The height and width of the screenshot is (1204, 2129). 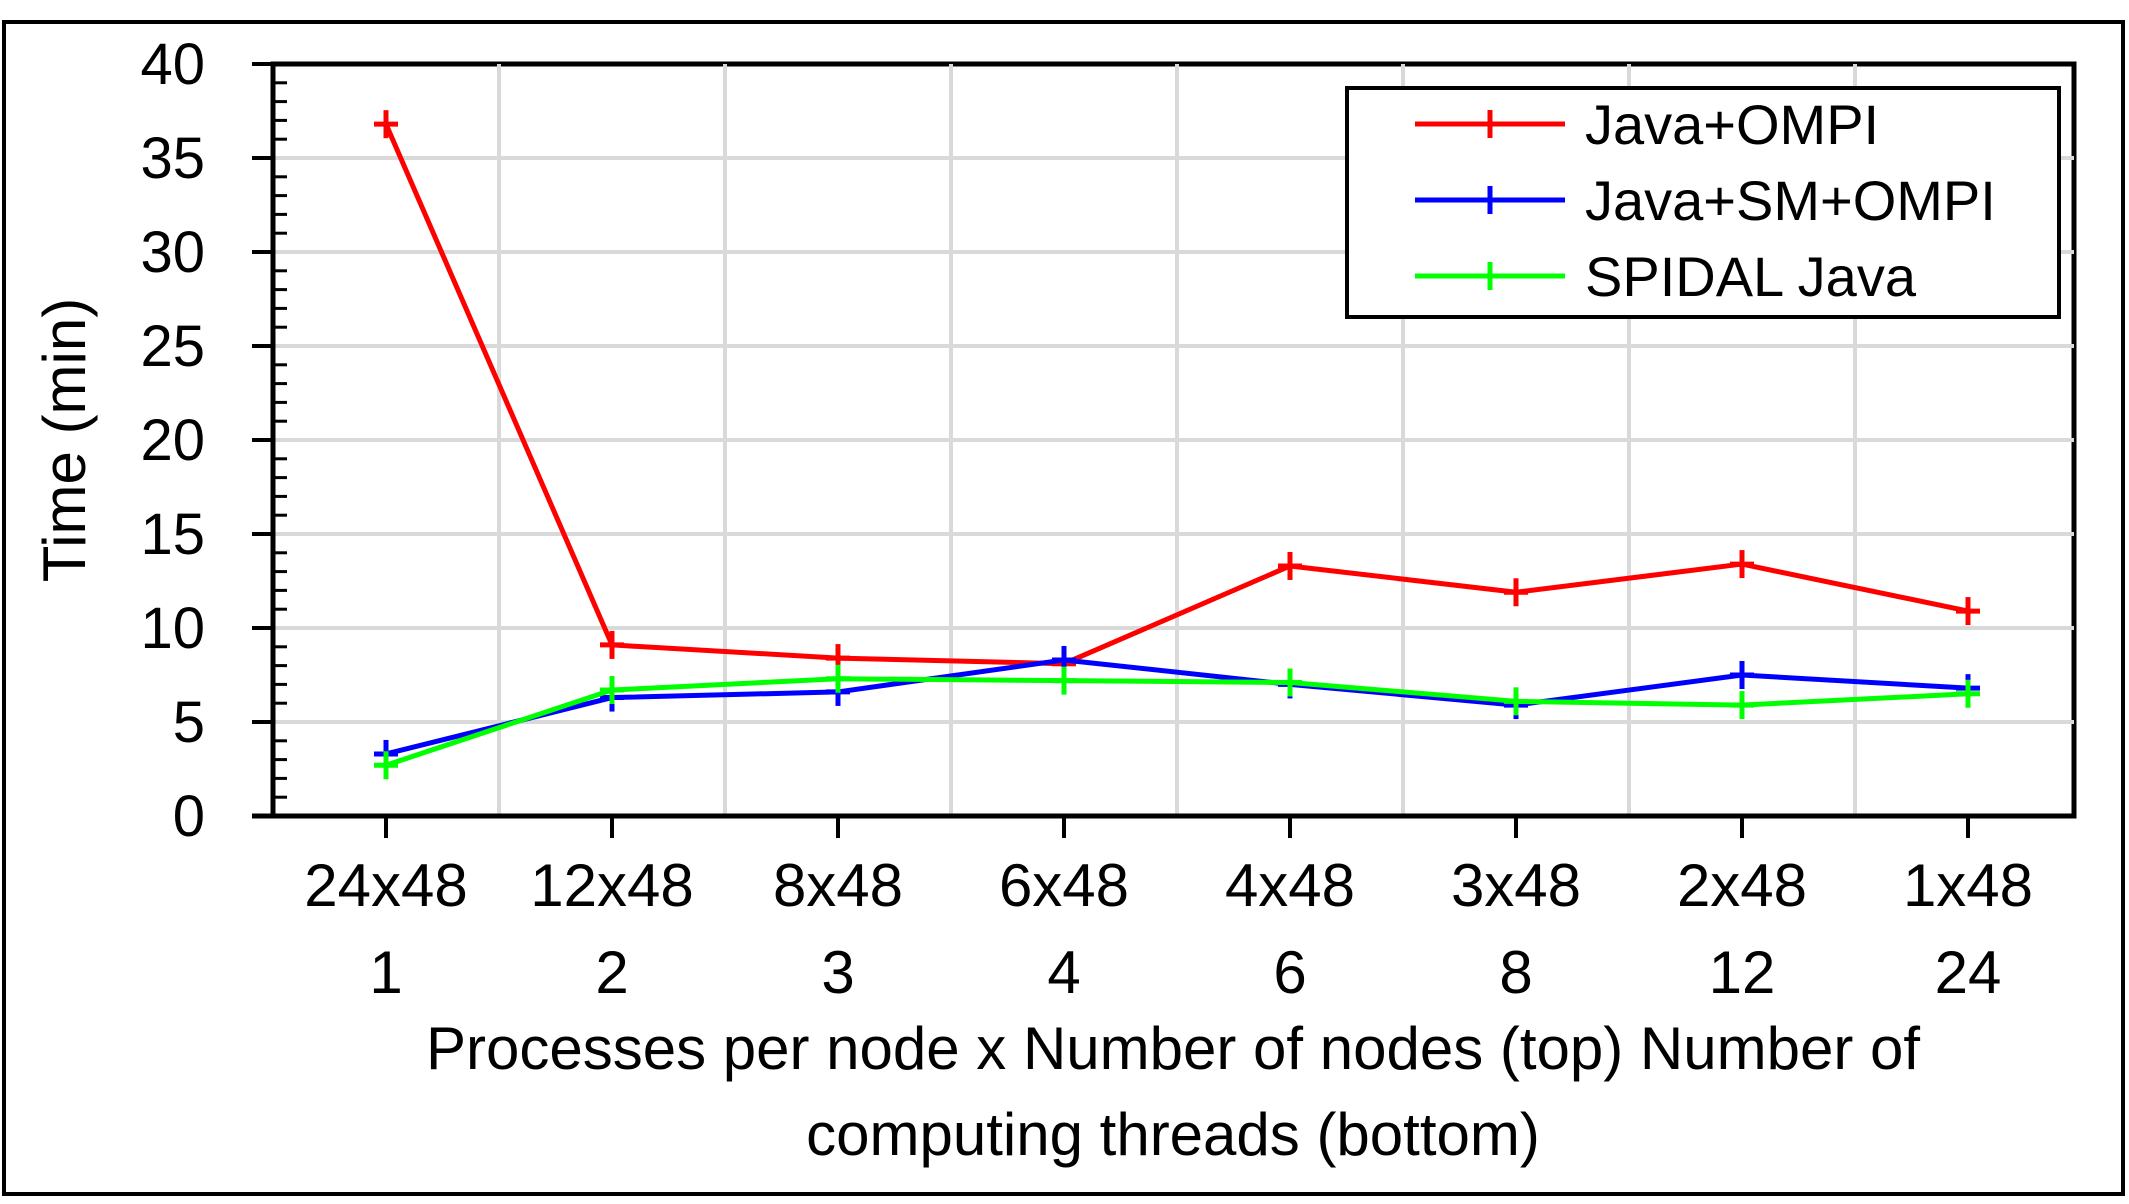 I want to click on series-spidal-java, so click(x=1177, y=722).